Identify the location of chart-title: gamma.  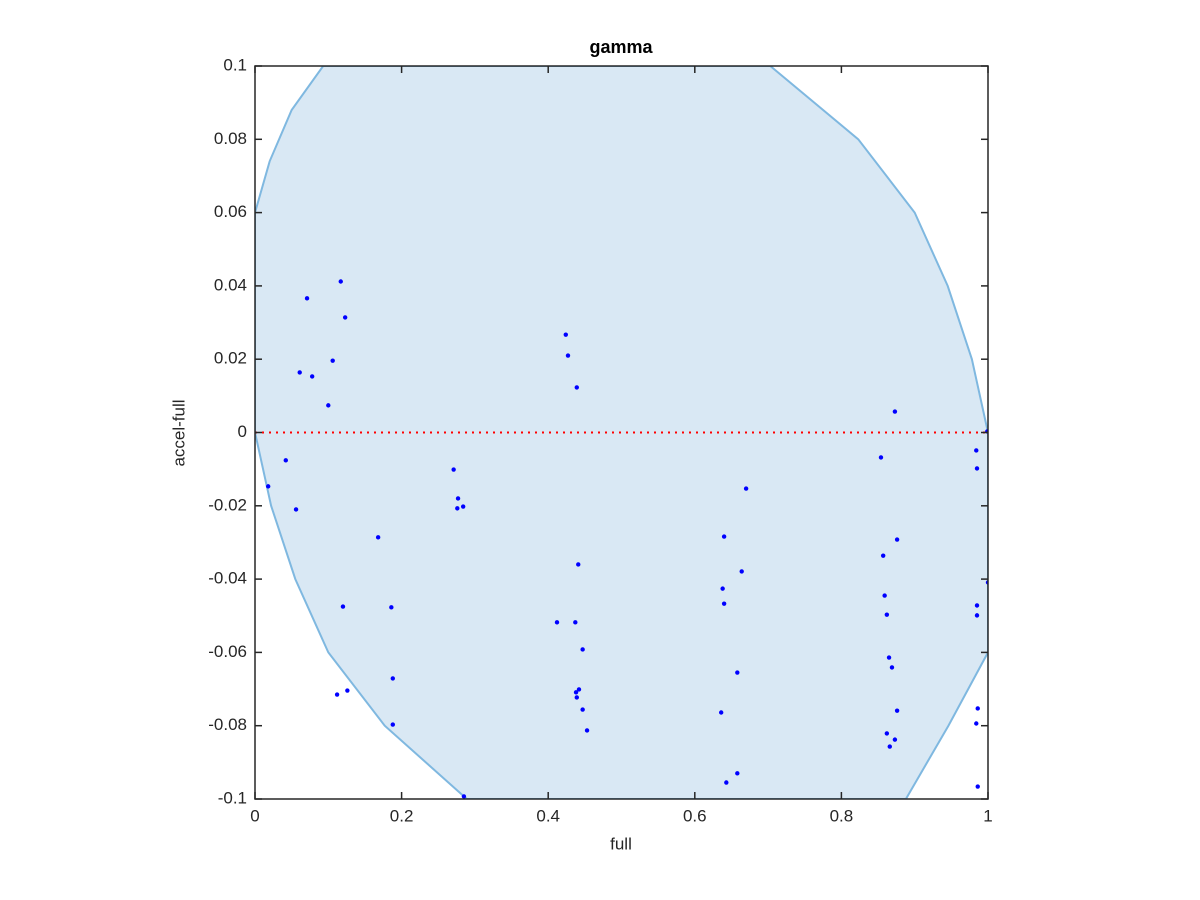
(621, 47).